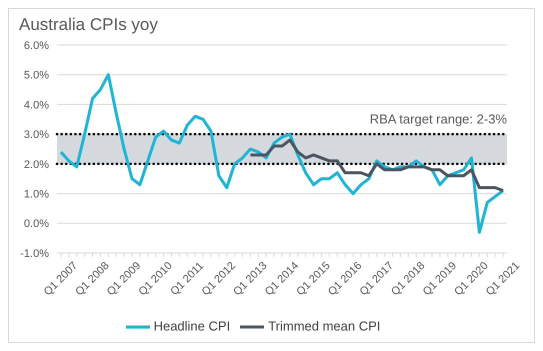 Image resolution: width=543 pixels, height=351 pixels. What do you see at coordinates (37, 135) in the screenshot?
I see `y-tick-label: 3.0%` at bounding box center [37, 135].